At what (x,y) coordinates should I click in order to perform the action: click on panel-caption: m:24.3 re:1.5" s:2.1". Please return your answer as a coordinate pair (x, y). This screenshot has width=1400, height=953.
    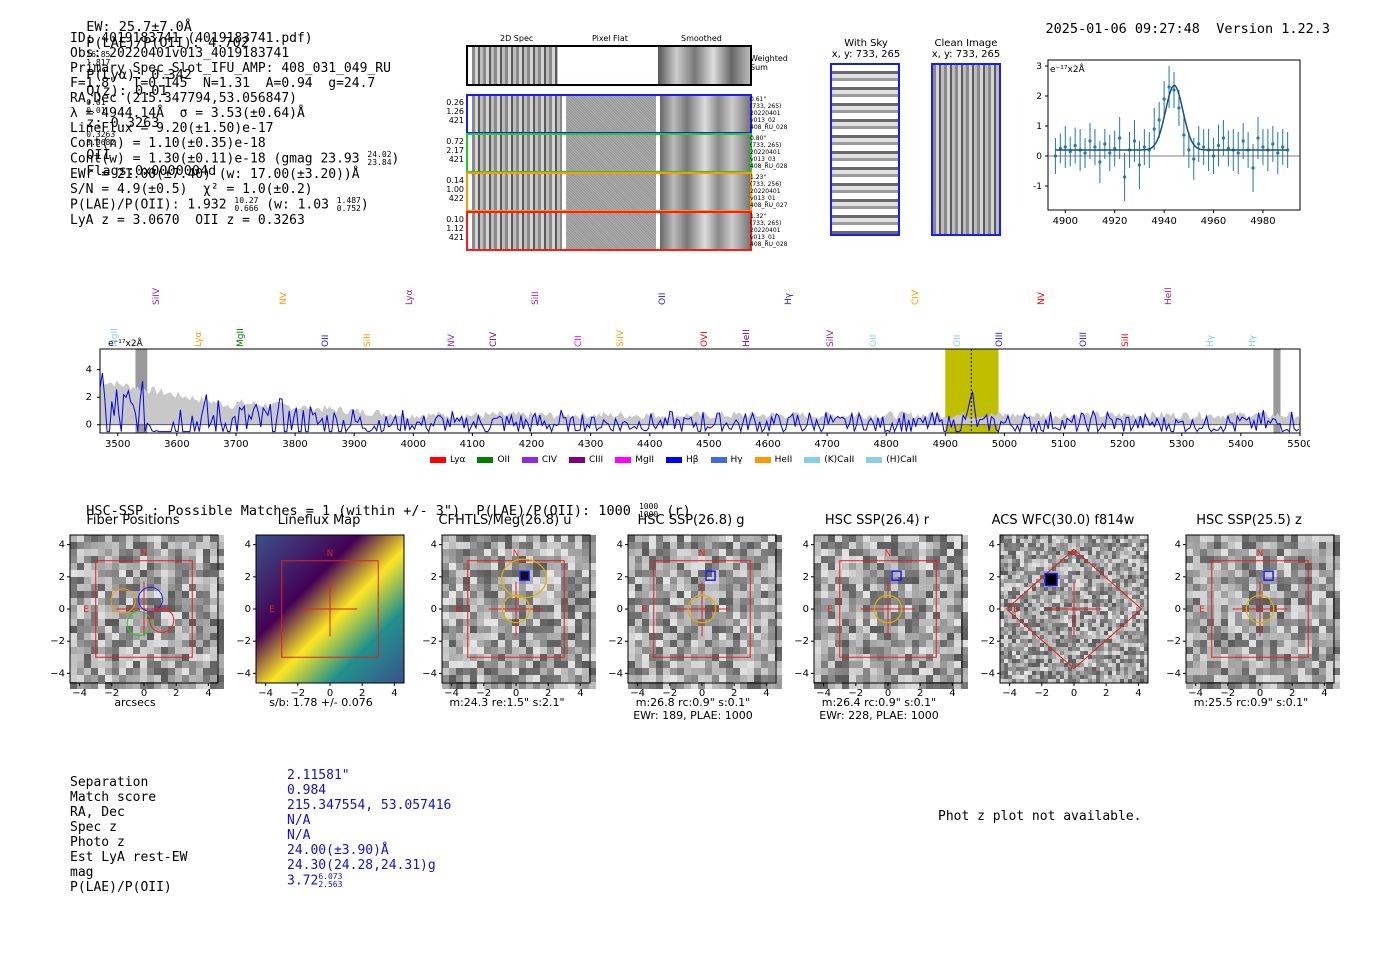
    Looking at the image, I should click on (507, 702).